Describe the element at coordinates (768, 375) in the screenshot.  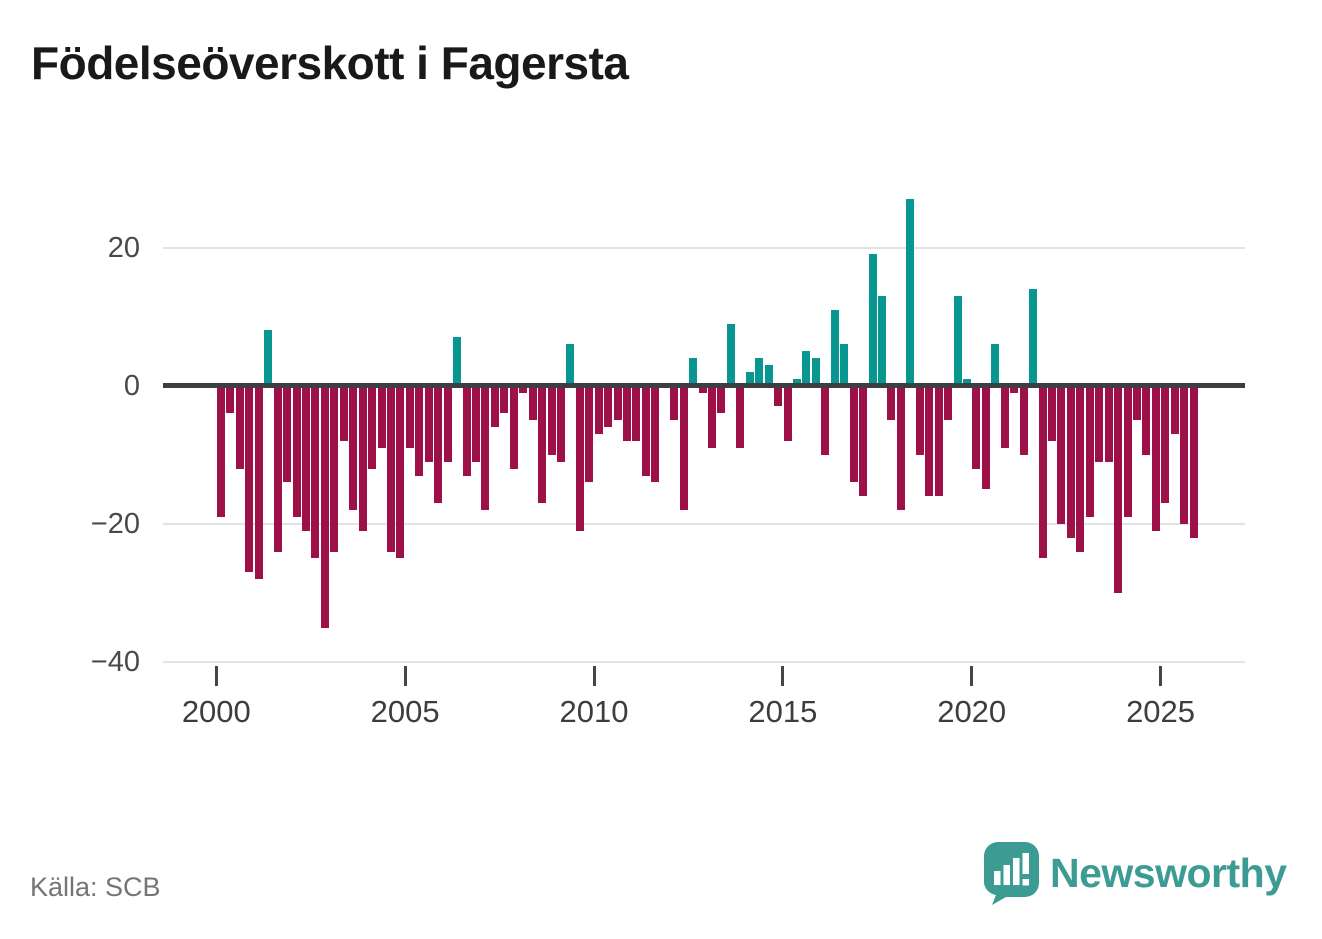
I see `bar-2014-q3` at that location.